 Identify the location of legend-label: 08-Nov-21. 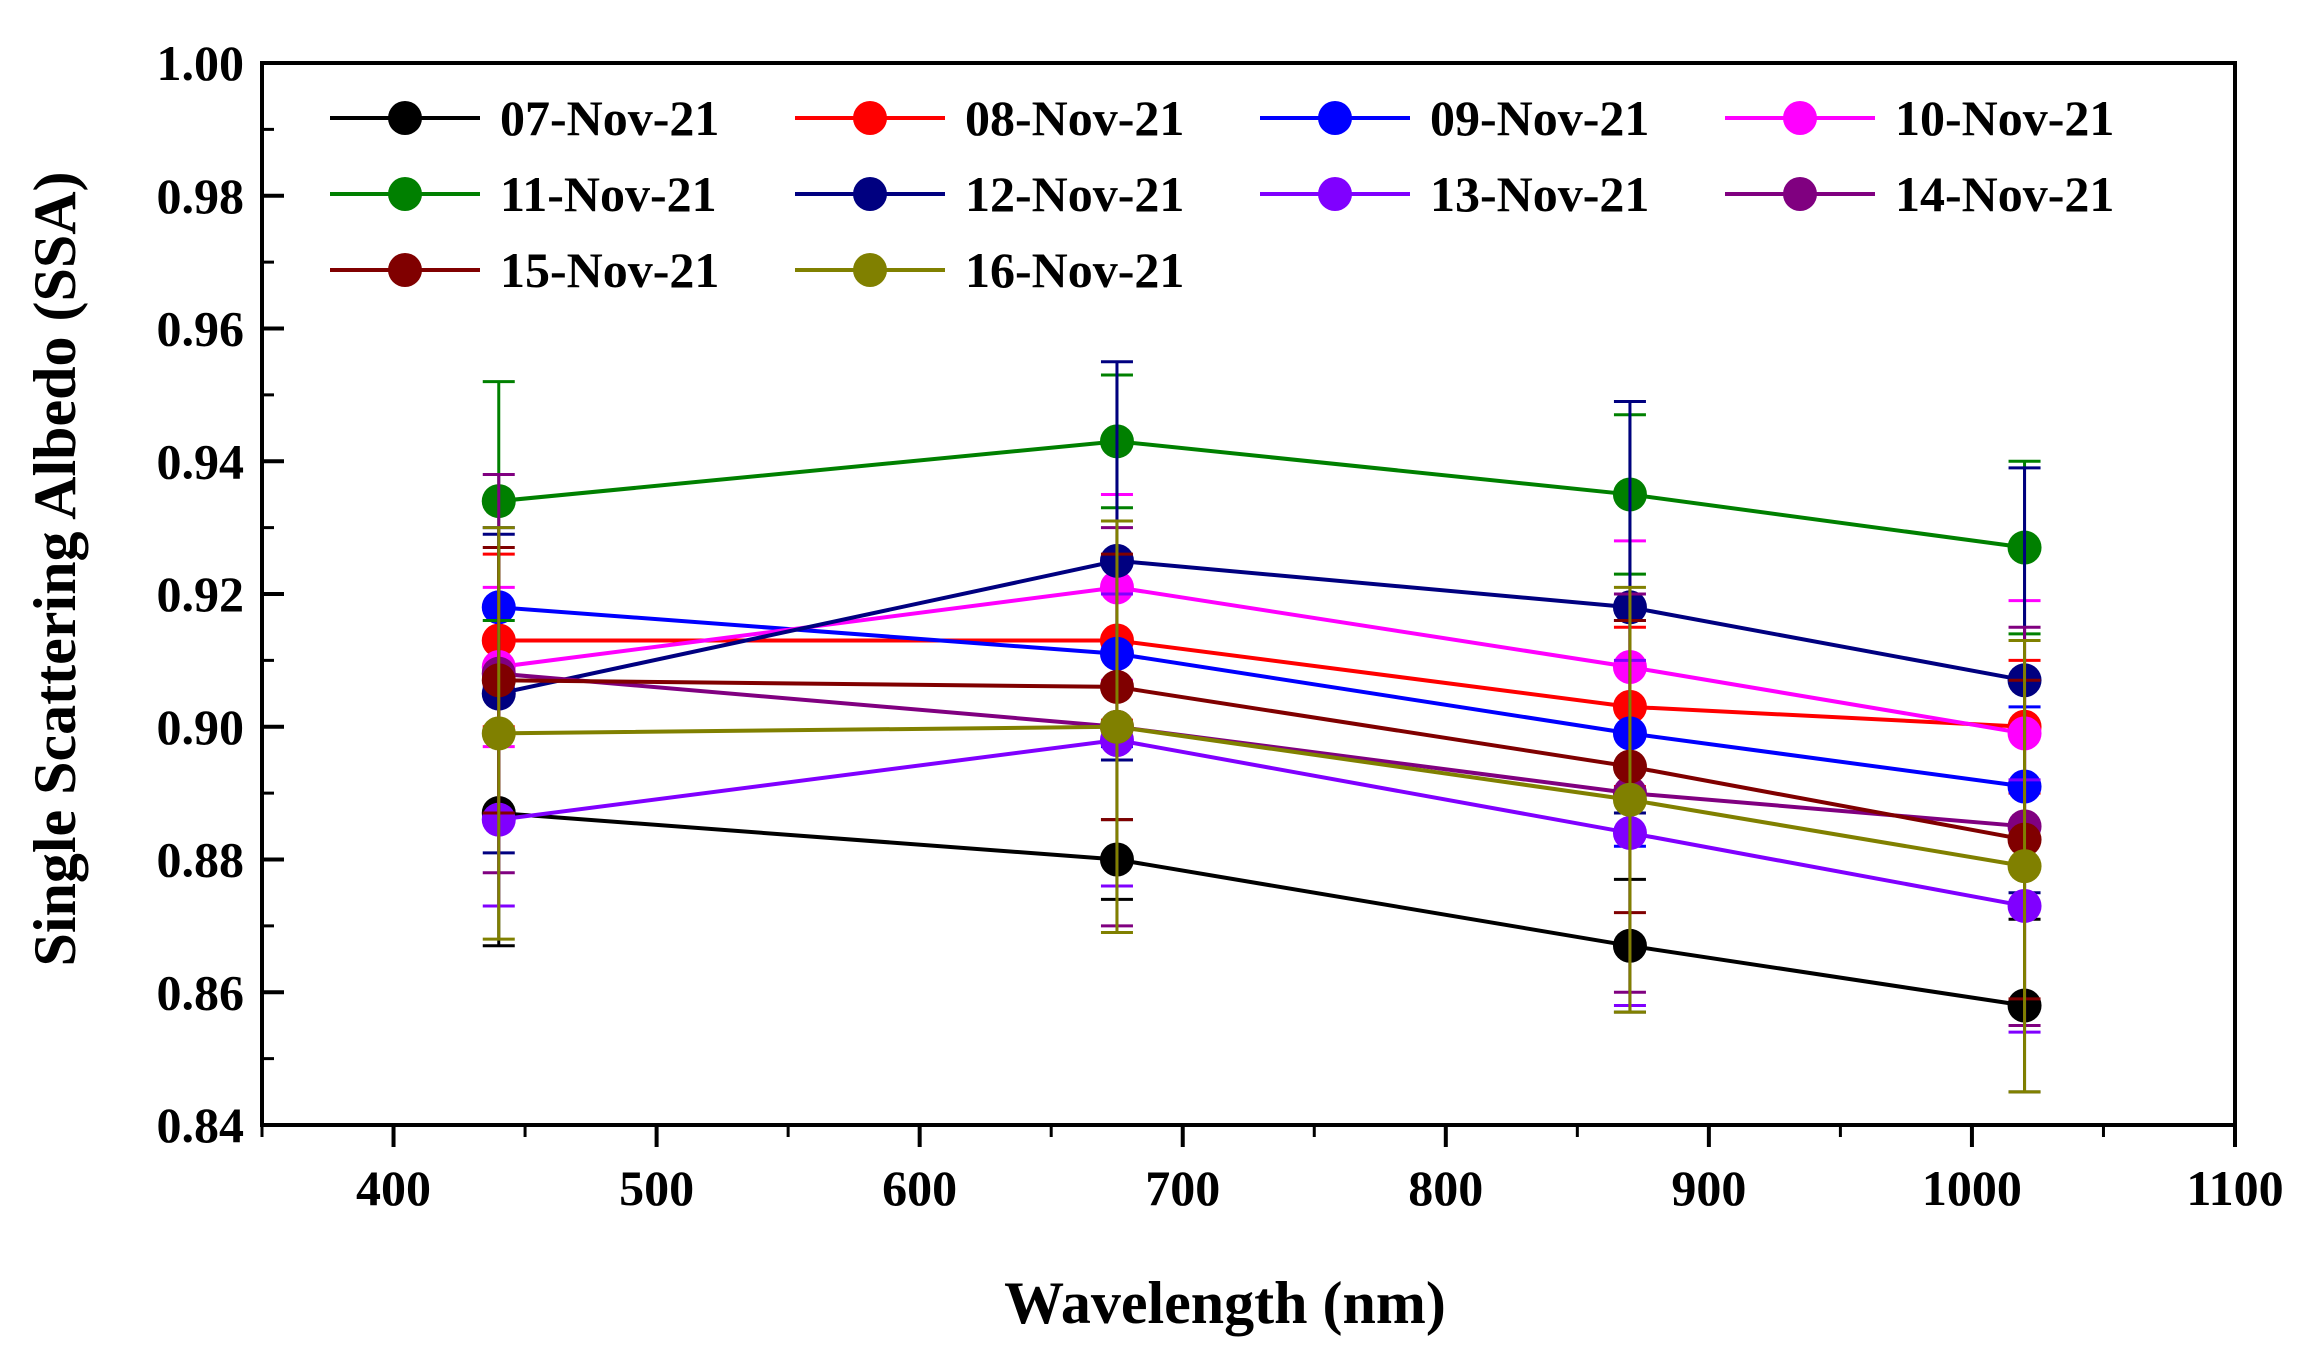
(1074, 118).